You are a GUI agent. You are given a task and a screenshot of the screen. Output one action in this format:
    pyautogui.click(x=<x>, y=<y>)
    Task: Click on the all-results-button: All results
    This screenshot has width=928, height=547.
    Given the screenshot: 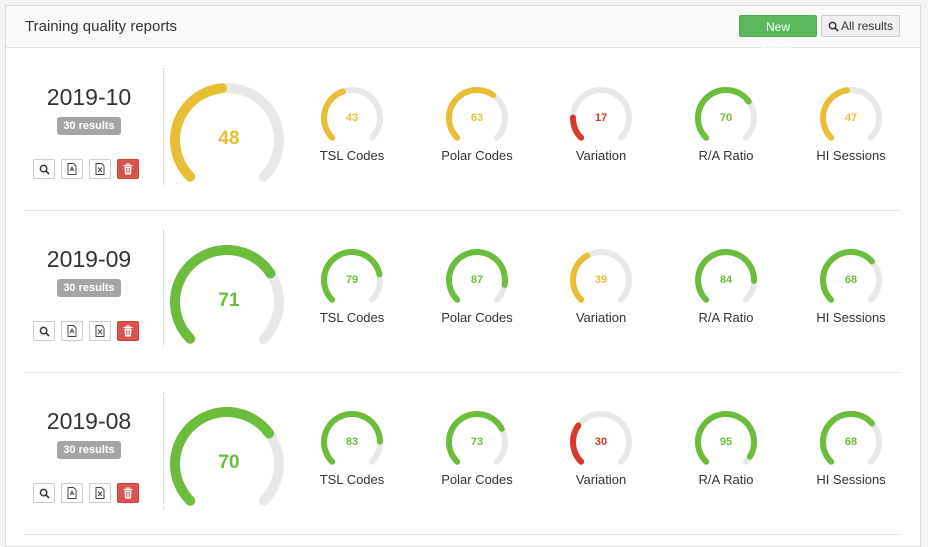 What is the action you would take?
    pyautogui.click(x=860, y=26)
    